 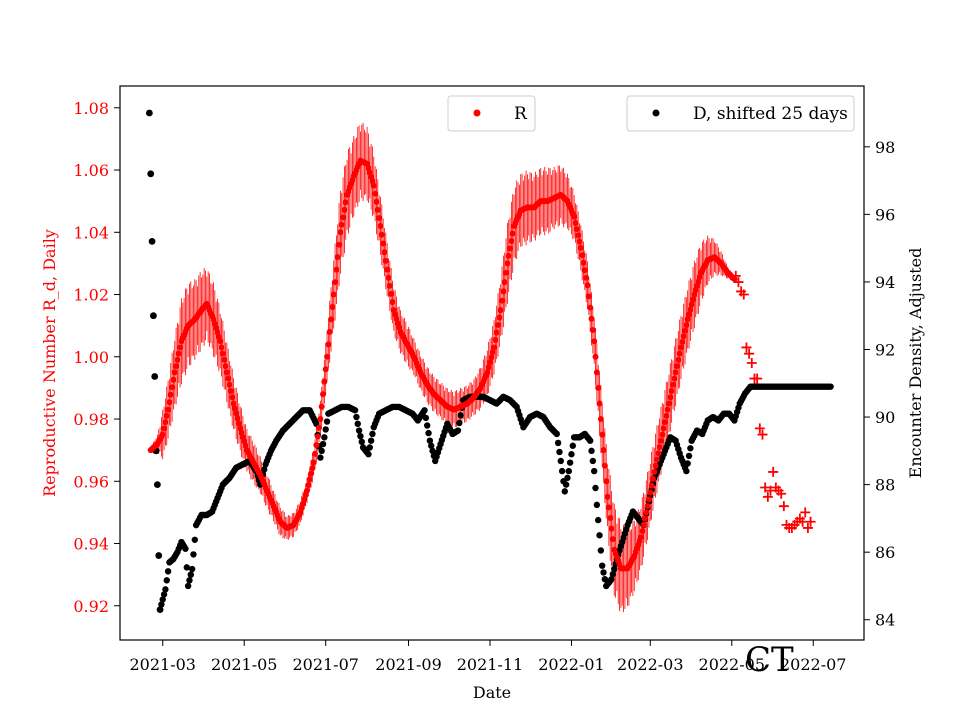 I want to click on chart-annotation: CT, so click(x=769, y=660).